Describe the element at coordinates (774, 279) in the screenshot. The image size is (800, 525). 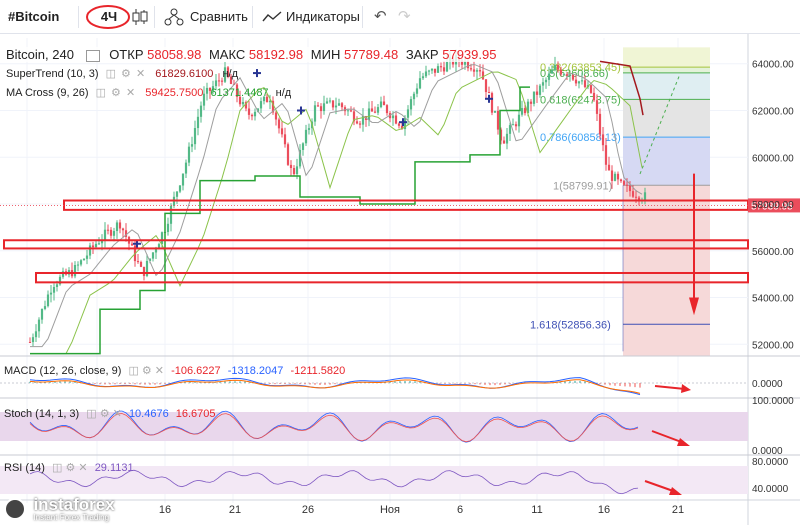
I see `price-axis-bg` at that location.